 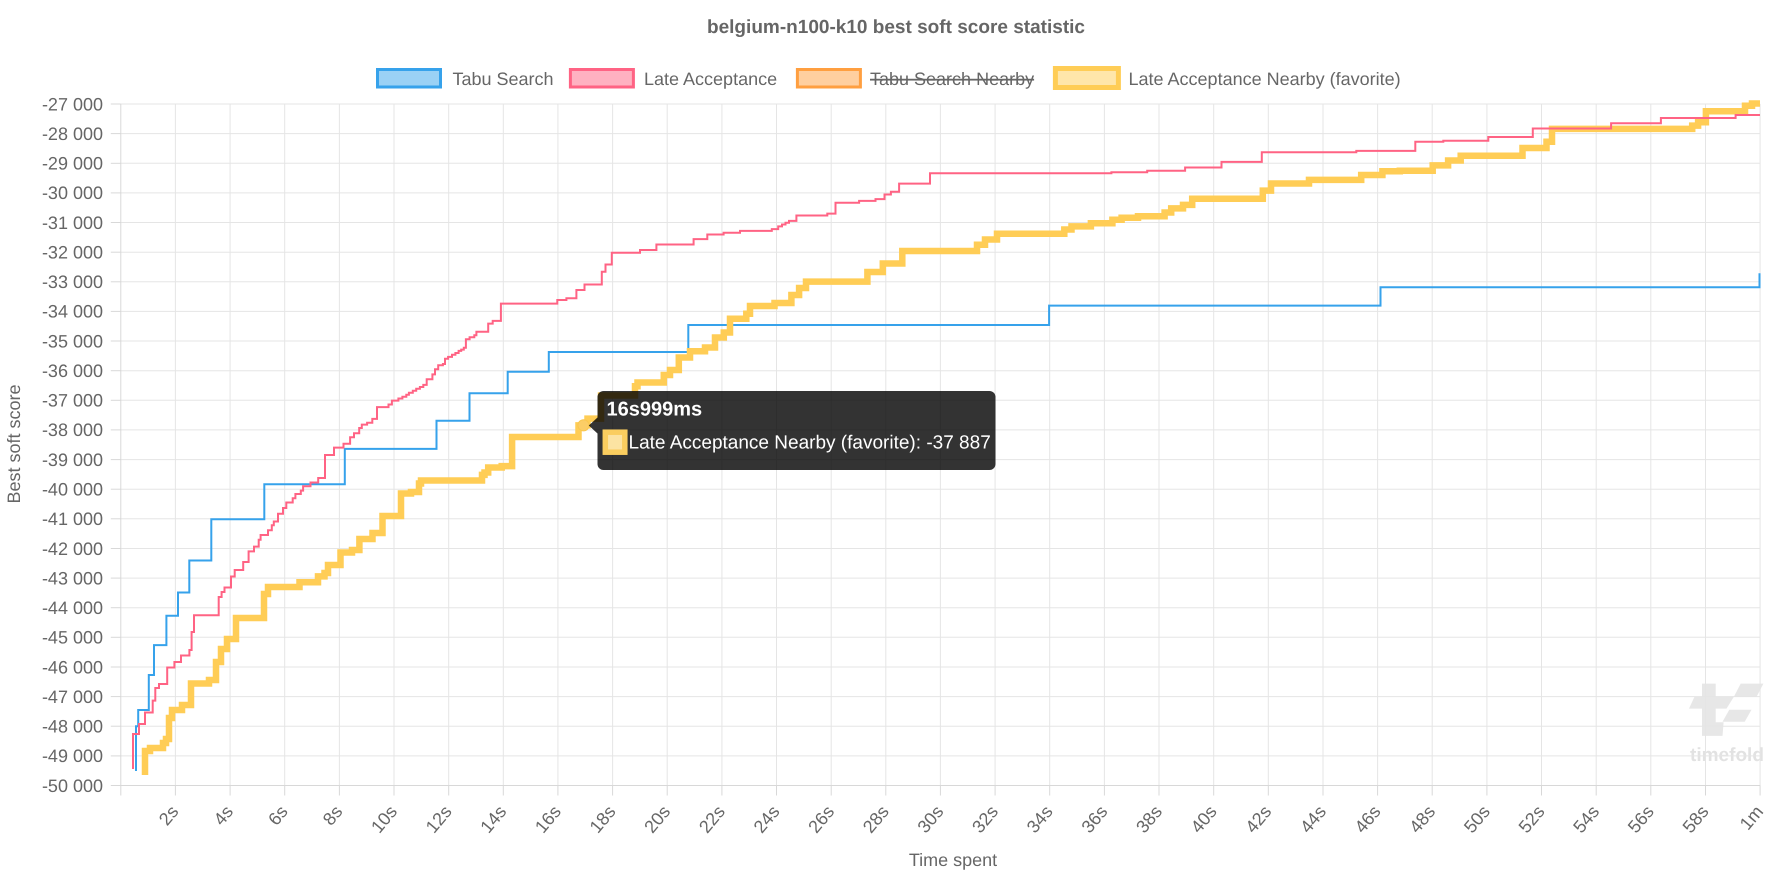 I want to click on svg-text: -40 000, so click(x=72, y=490).